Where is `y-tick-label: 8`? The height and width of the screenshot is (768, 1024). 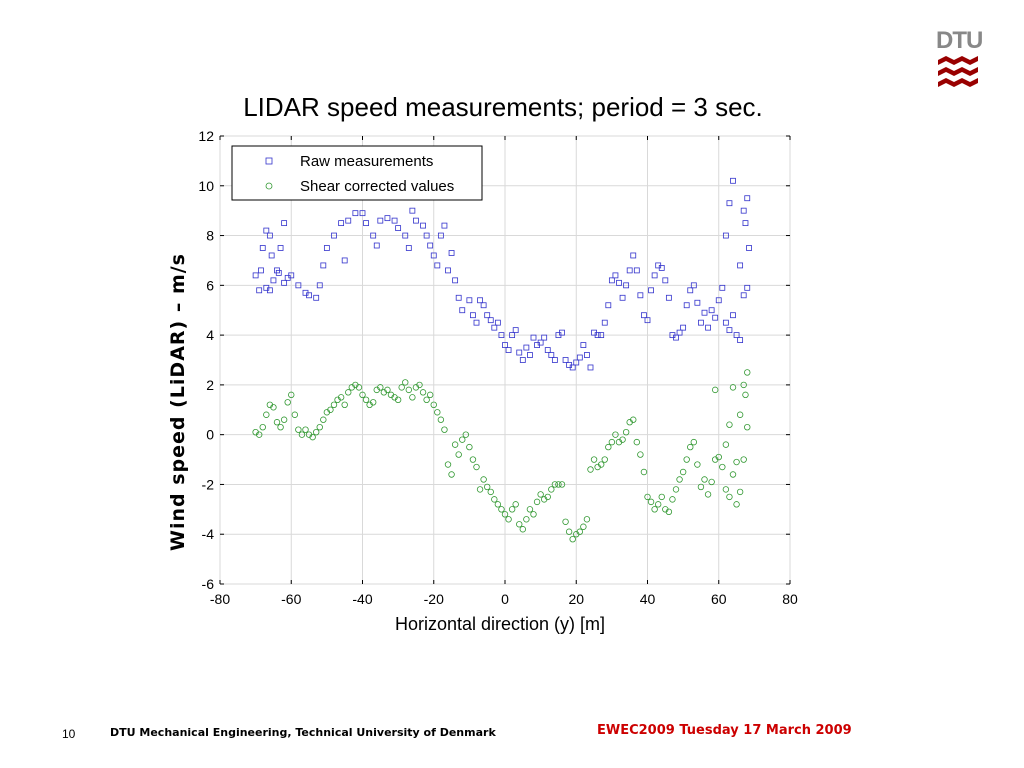
y-tick-label: 8 is located at coordinates (210, 236).